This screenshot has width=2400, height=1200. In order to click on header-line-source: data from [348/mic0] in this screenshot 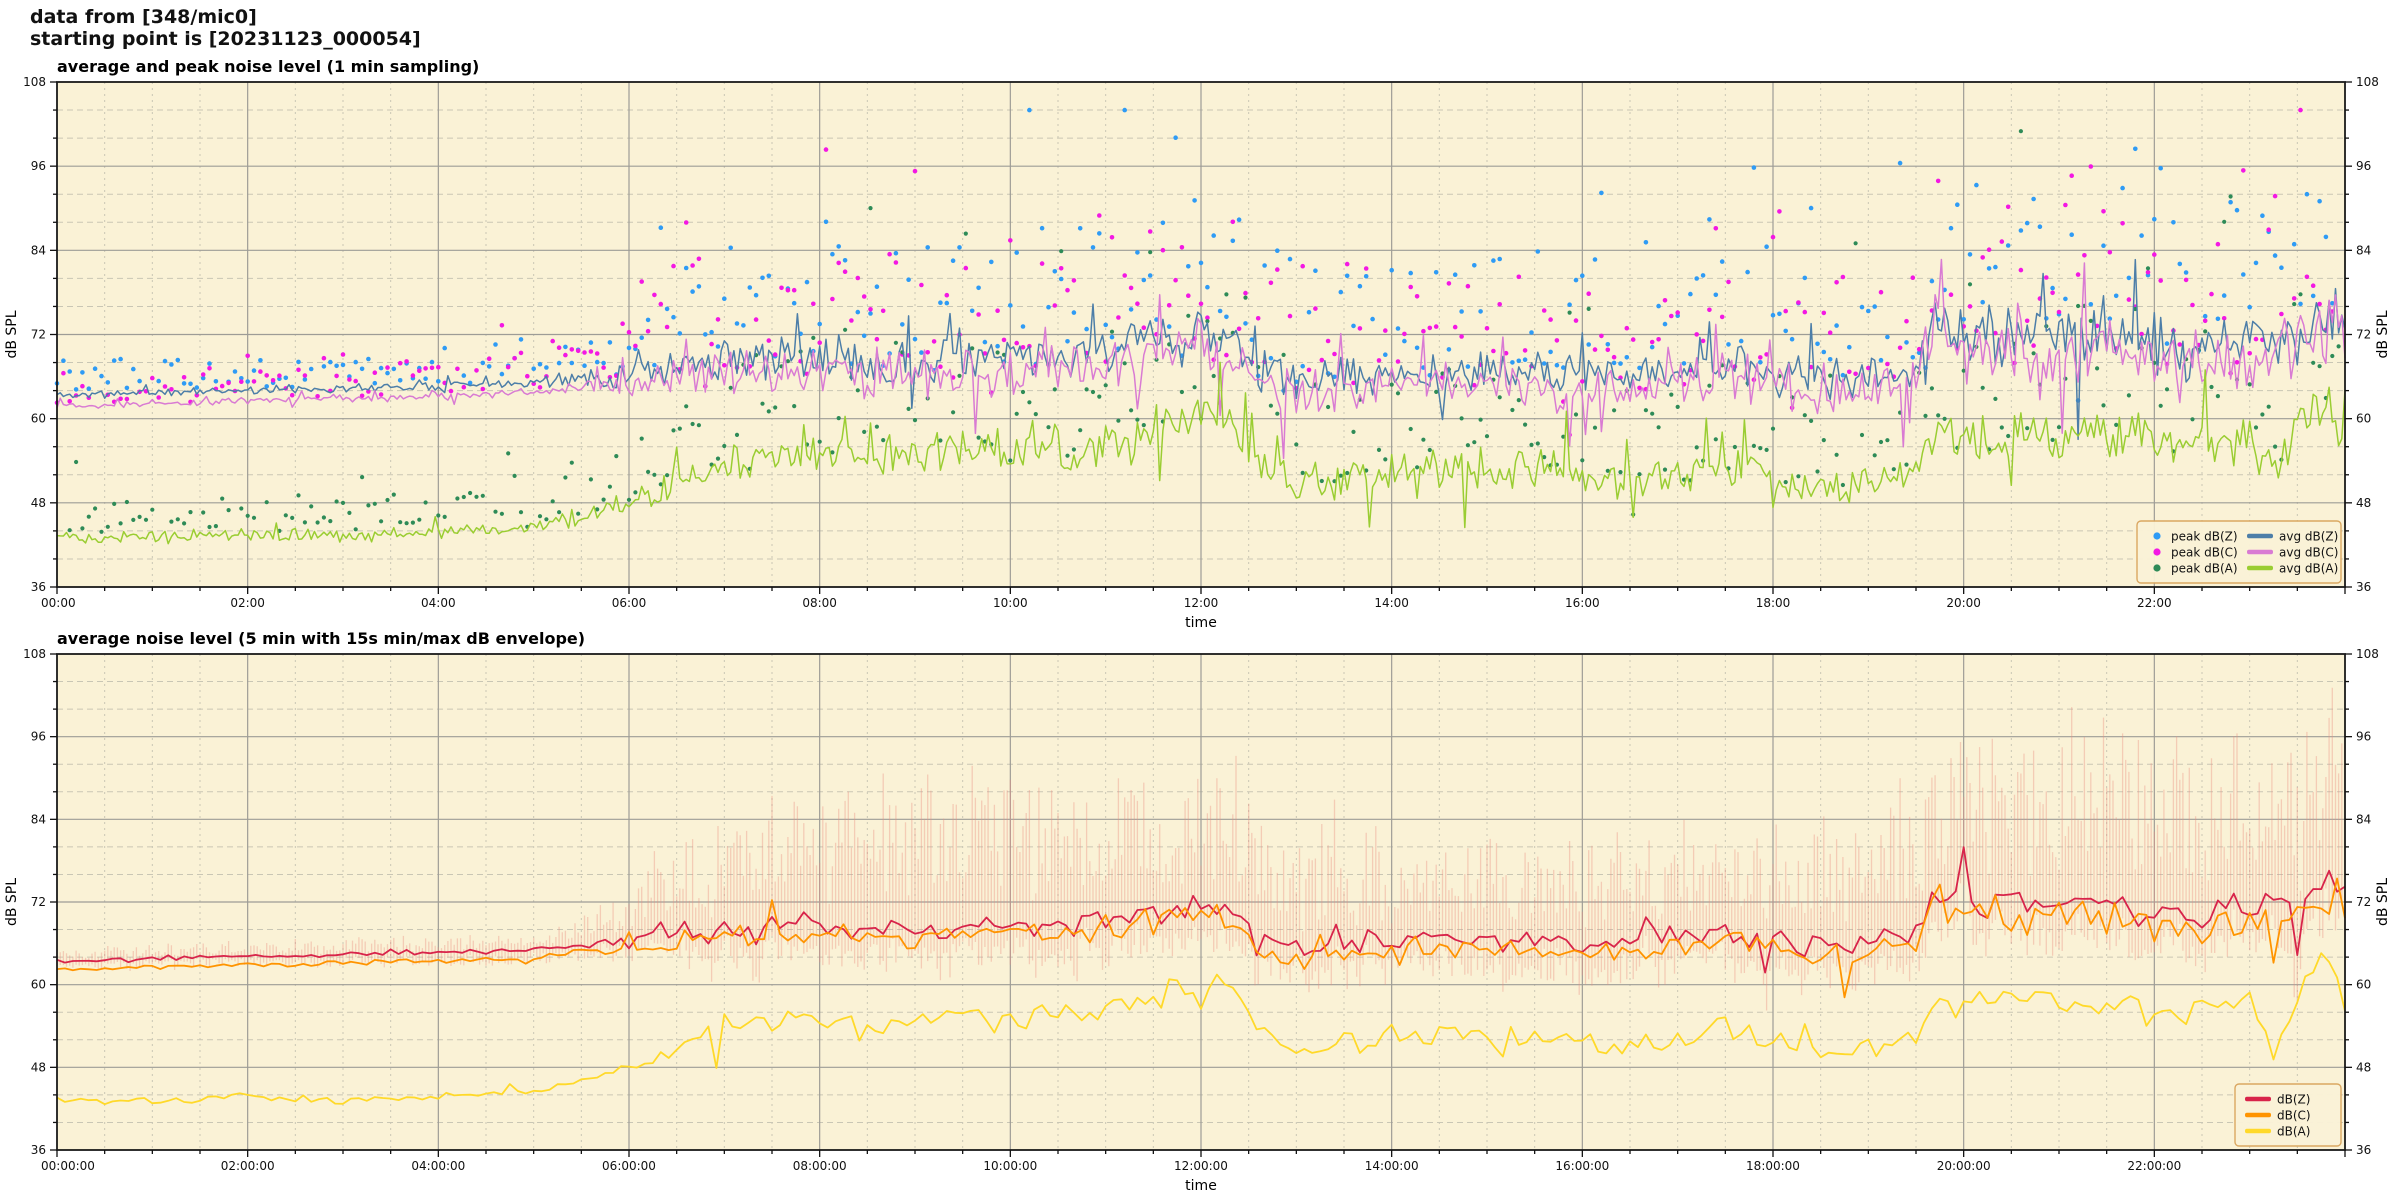, I will do `click(143, 17)`.